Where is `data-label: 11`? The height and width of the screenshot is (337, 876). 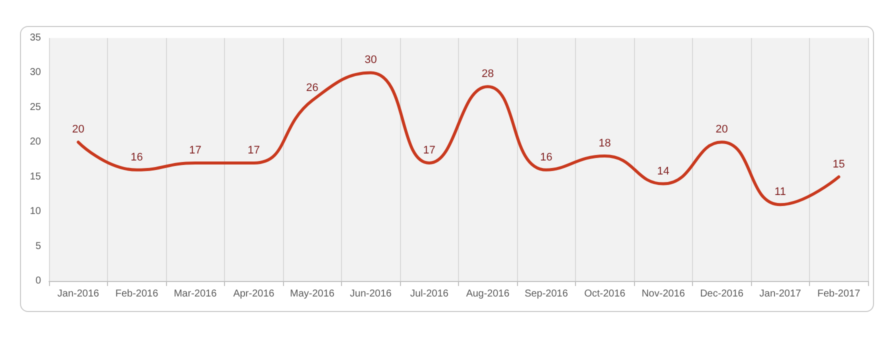
data-label: 11 is located at coordinates (780, 192).